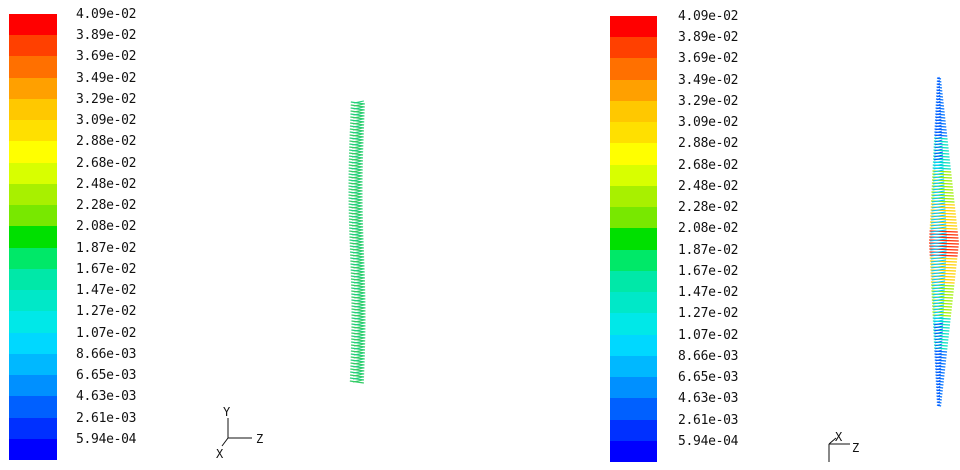  I want to click on colorbar-tick-label: 6.65e-03, so click(708, 378).